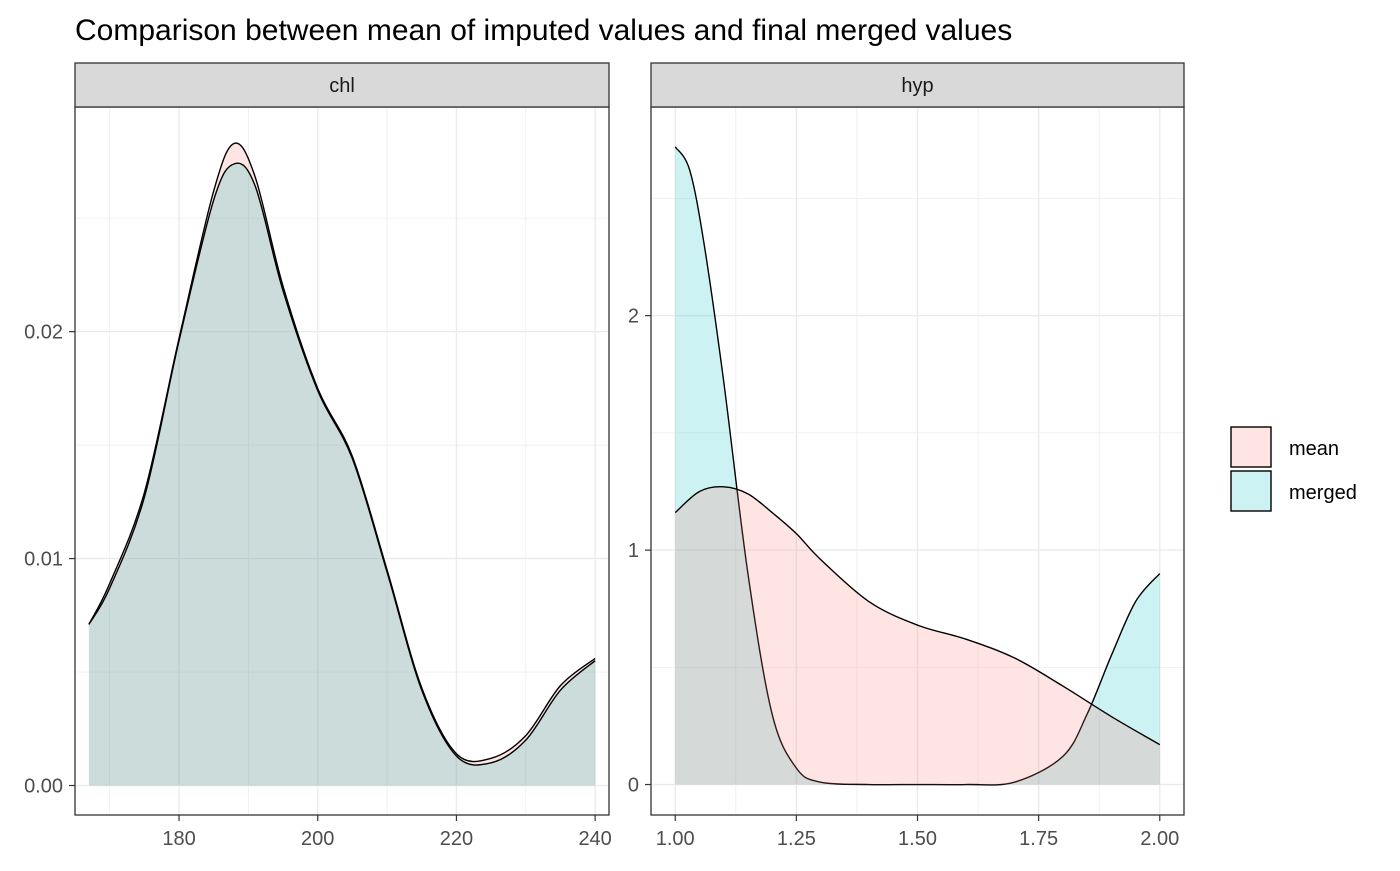 This screenshot has width=1400, height=871. What do you see at coordinates (456, 839) in the screenshot?
I see `x-tick-label: 220` at bounding box center [456, 839].